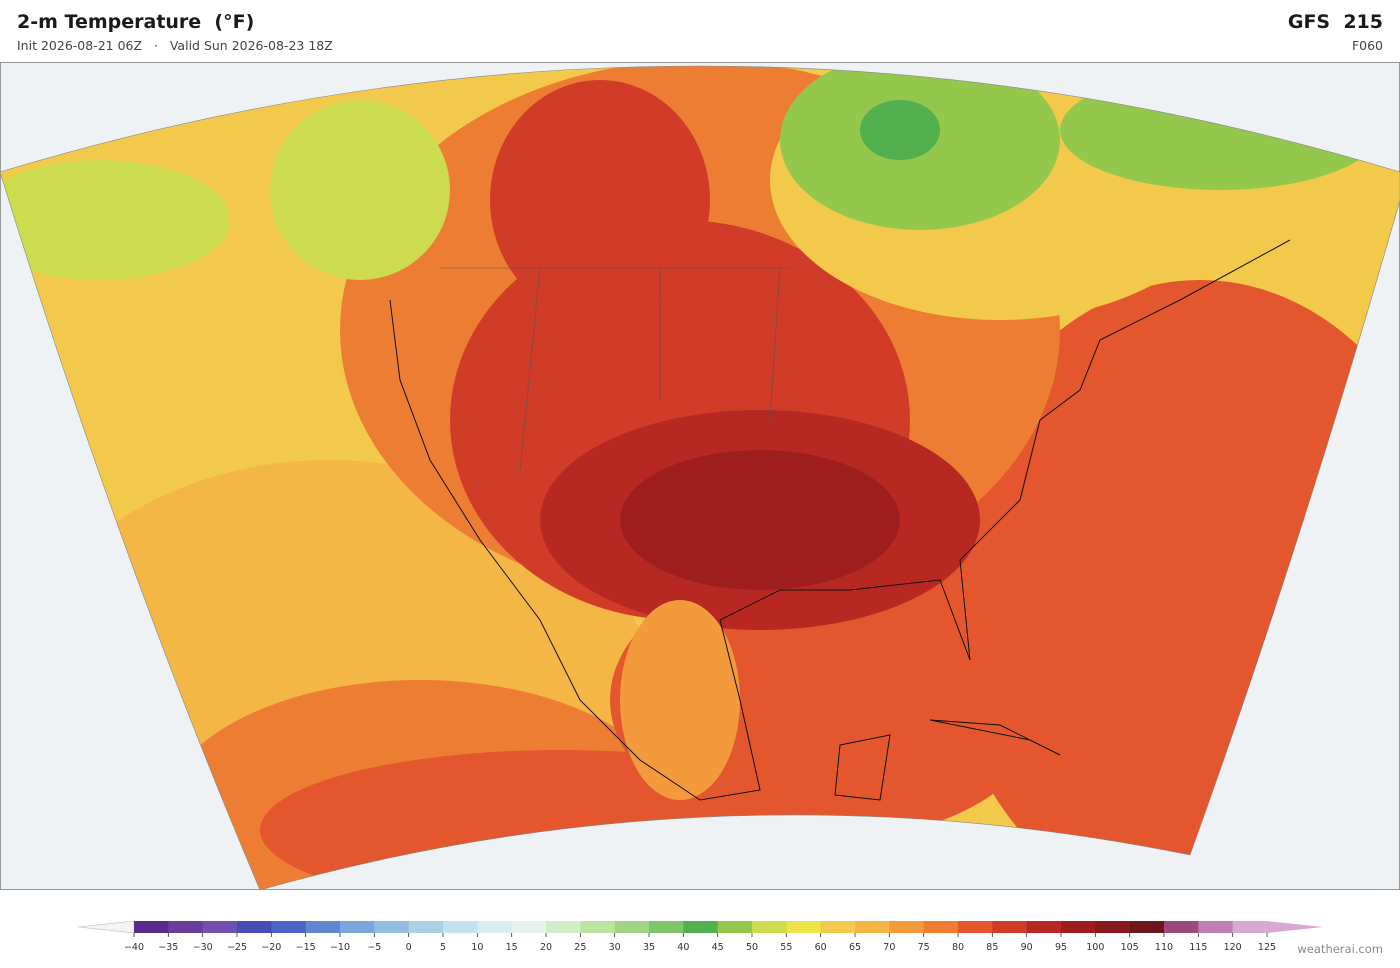  I want to click on colorbar-tick-label: 60, so click(821, 947).